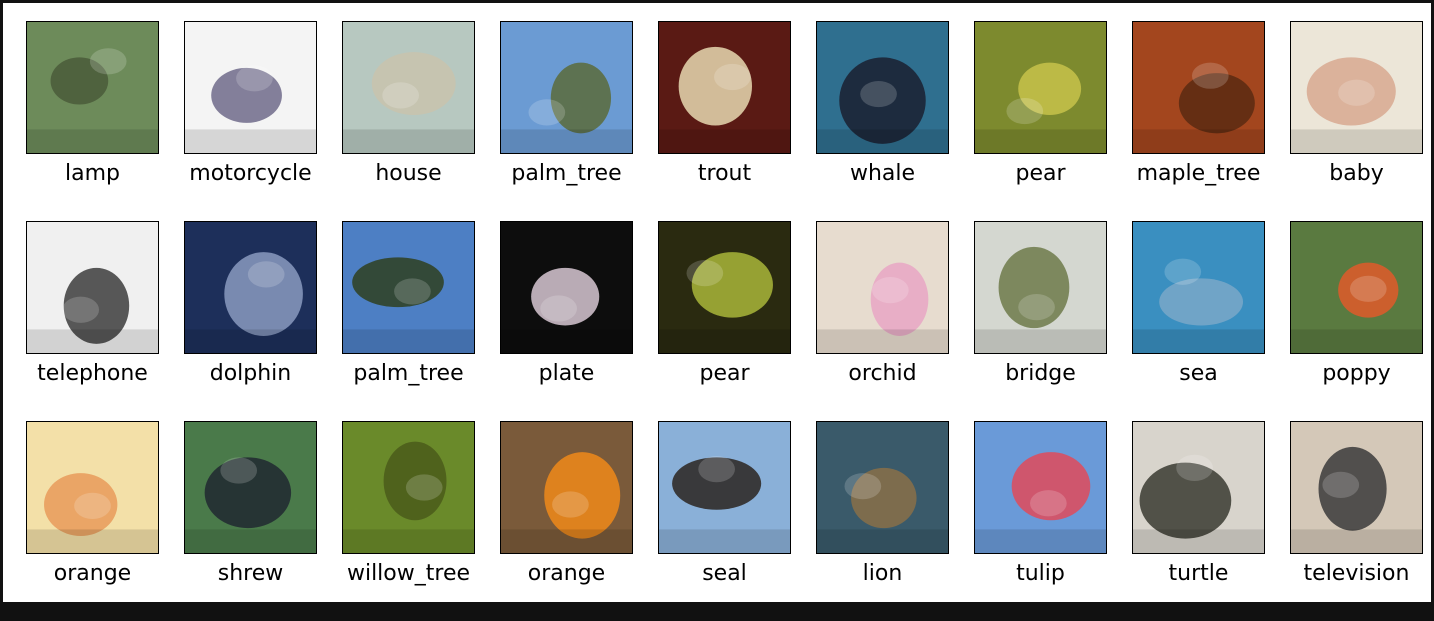 The image size is (1434, 621). I want to click on image-cell: lion, so click(882, 521).